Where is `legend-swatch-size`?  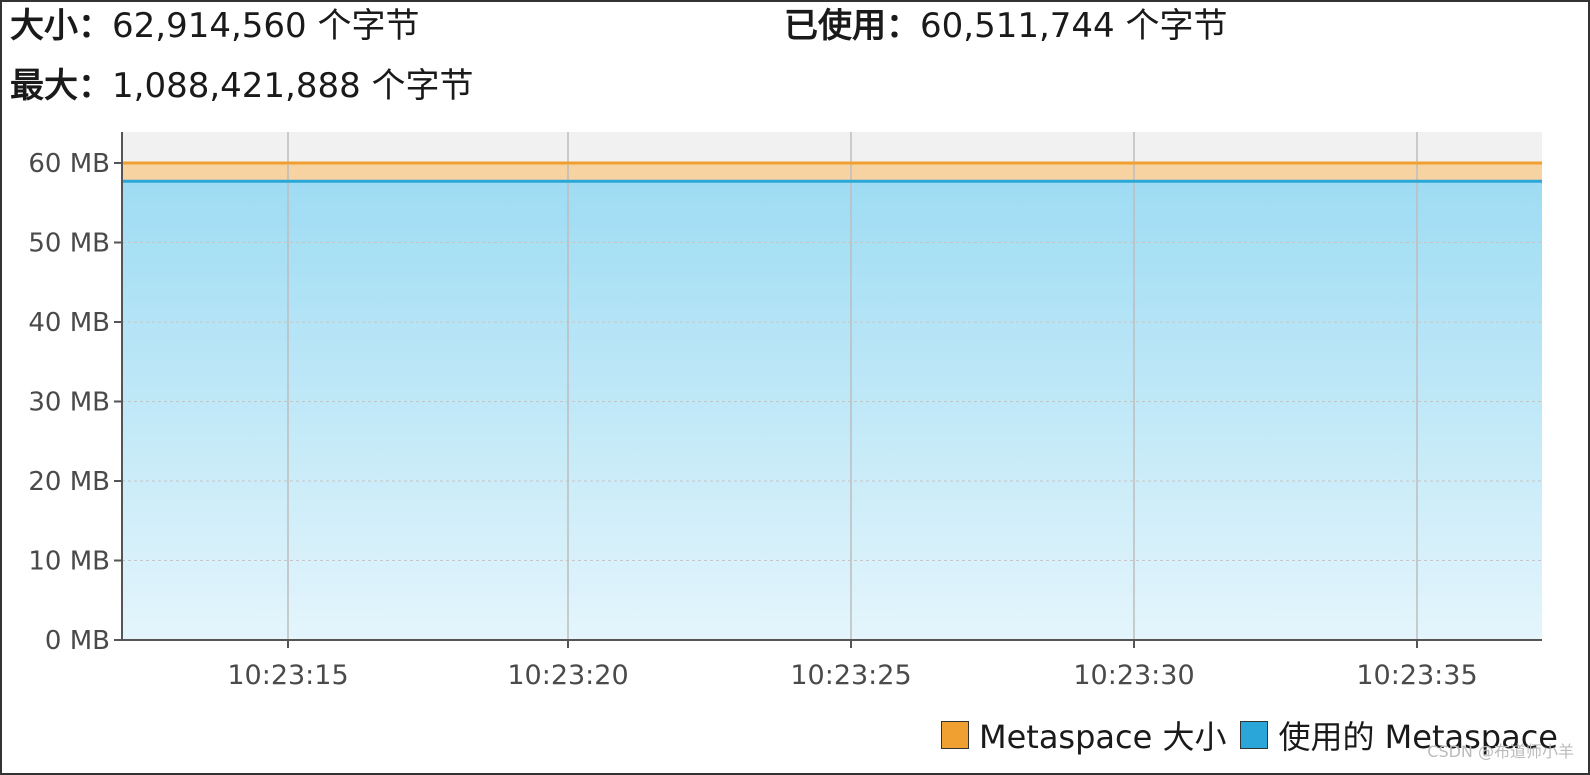 legend-swatch-size is located at coordinates (954, 735).